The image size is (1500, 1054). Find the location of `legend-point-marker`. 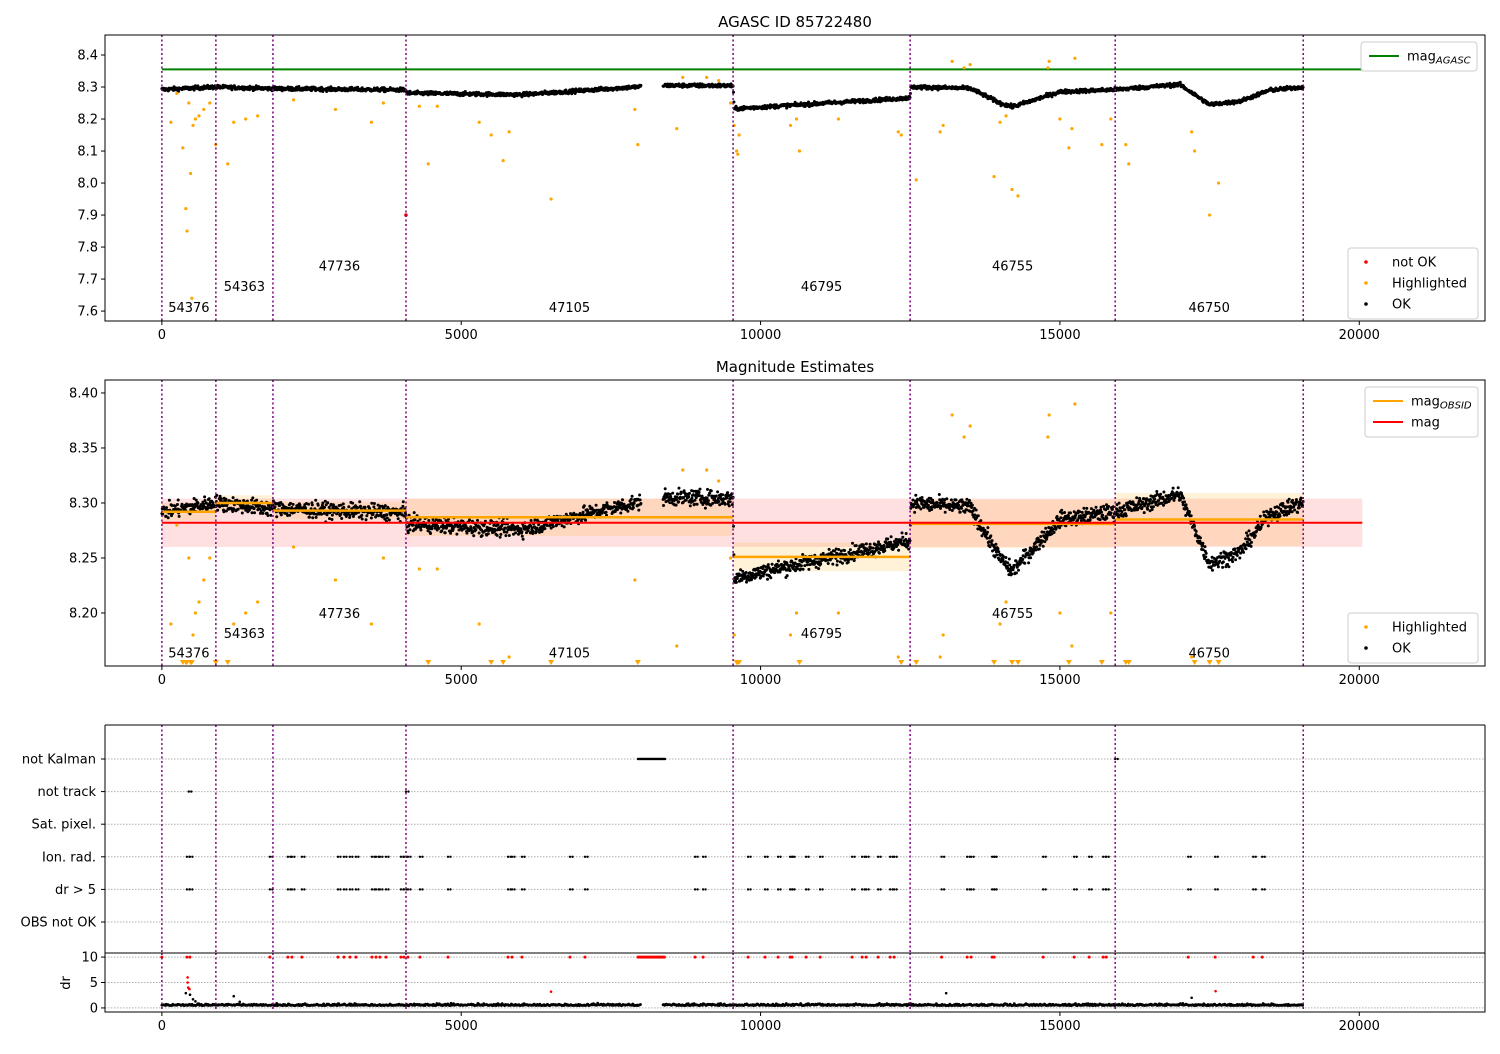

legend-point-marker is located at coordinates (1366, 262).